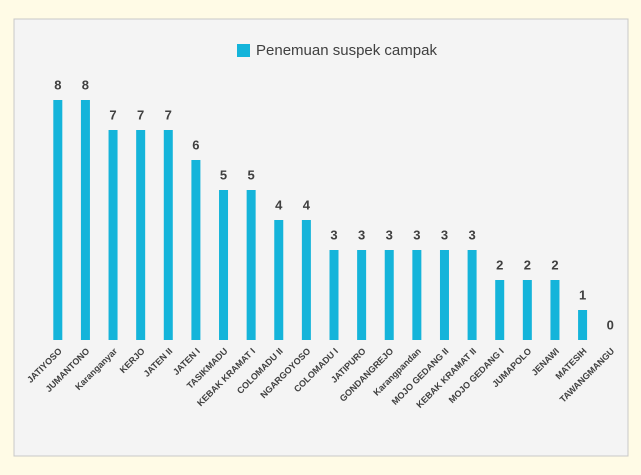 The image size is (641, 475). What do you see at coordinates (610, 324) in the screenshot?
I see `data-label: 0` at bounding box center [610, 324].